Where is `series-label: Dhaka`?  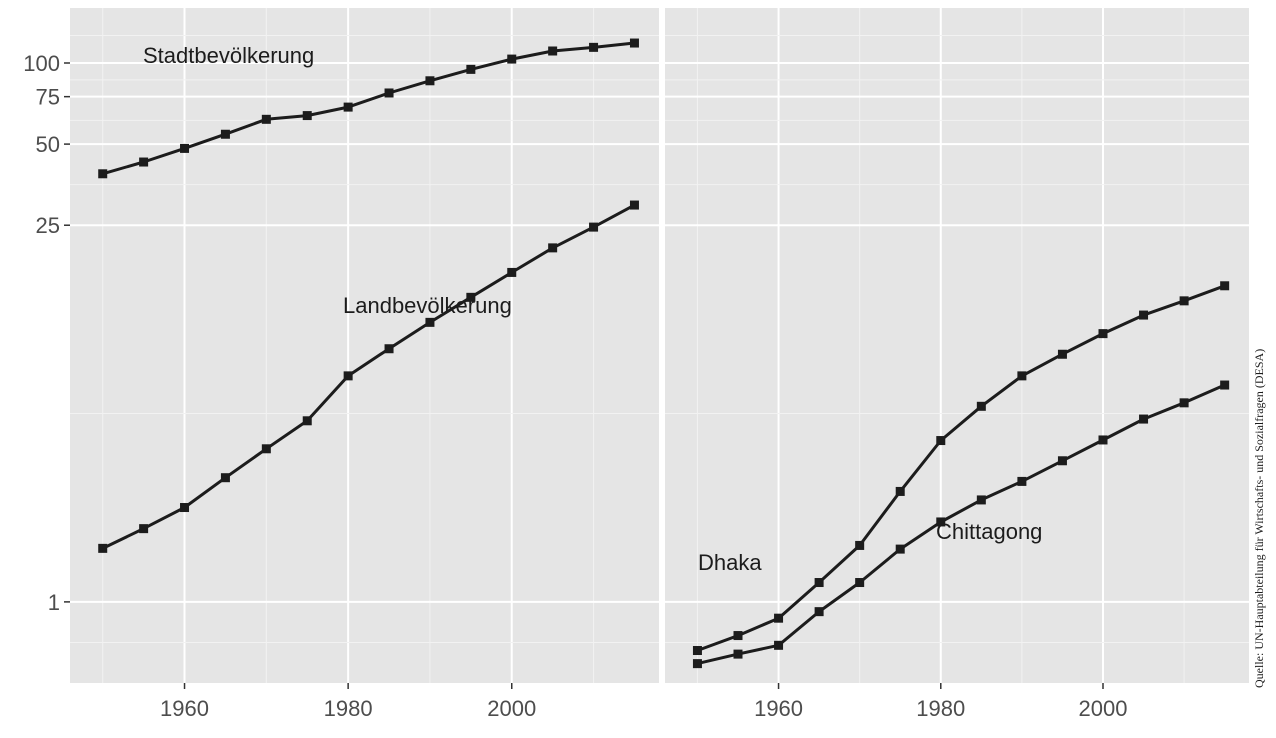 series-label: Dhaka is located at coordinates (730, 562).